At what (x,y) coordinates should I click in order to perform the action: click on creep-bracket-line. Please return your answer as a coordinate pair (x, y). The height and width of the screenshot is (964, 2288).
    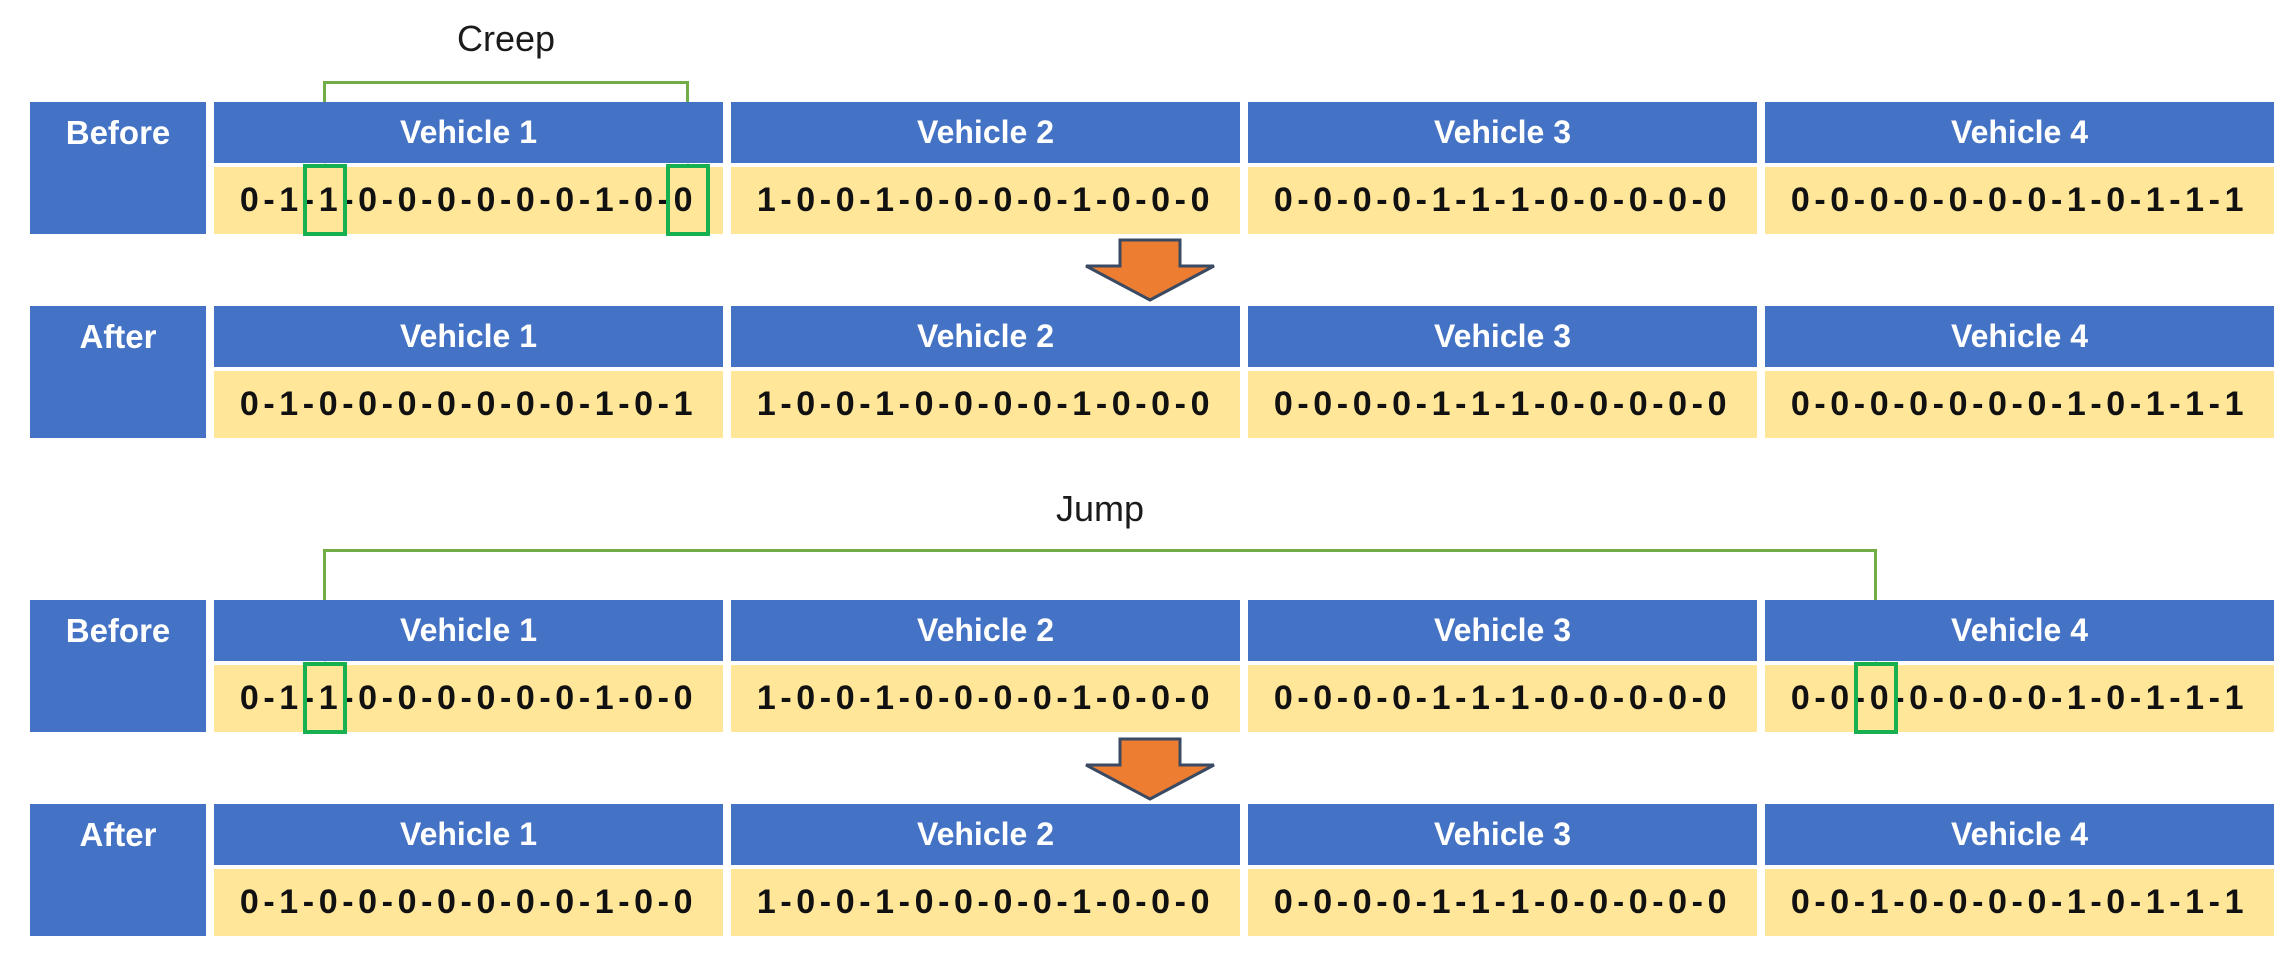
    Looking at the image, I should click on (507, 82).